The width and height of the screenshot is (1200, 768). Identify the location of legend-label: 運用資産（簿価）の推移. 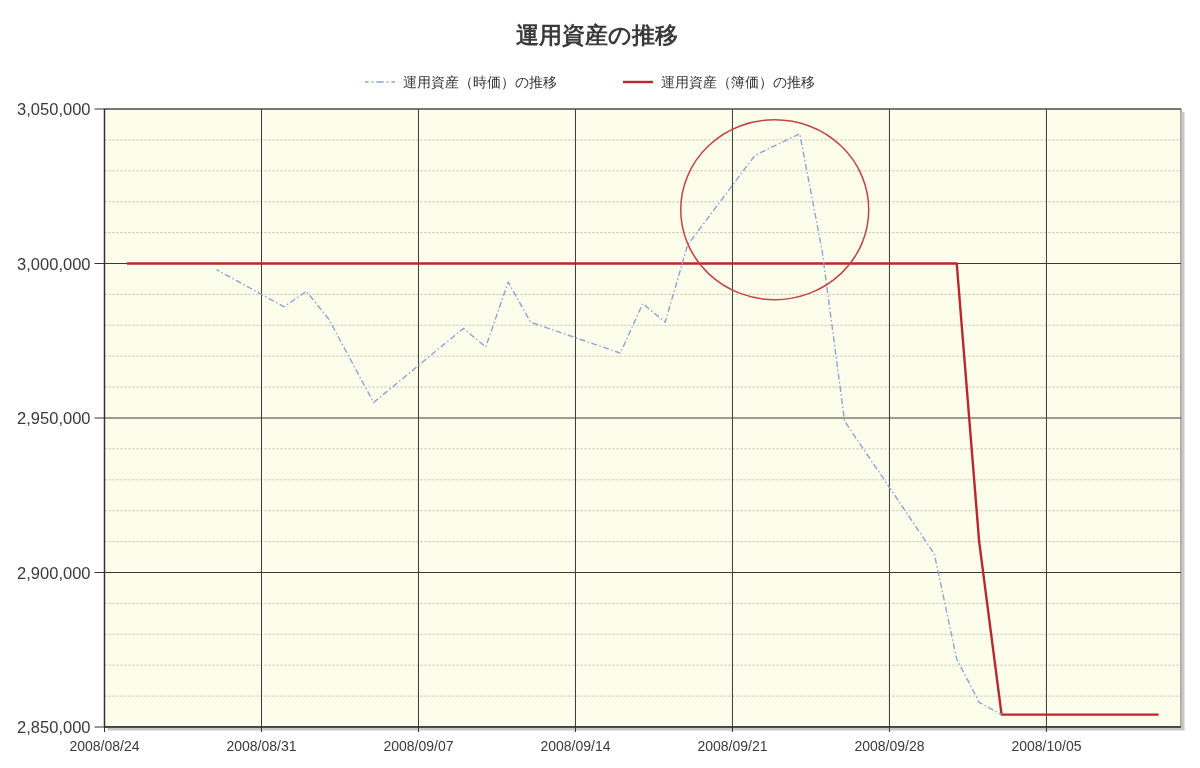
(738, 82).